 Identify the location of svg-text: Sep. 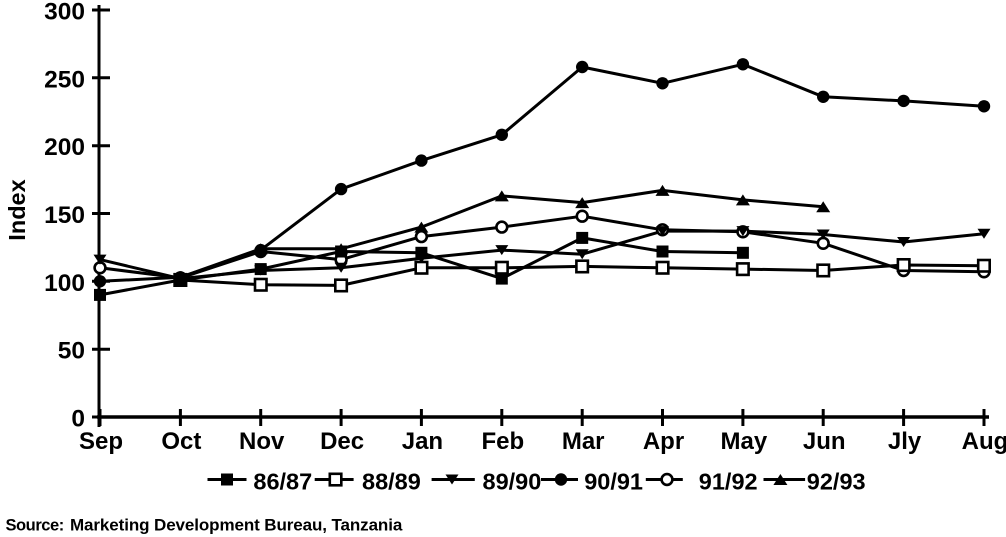
(101, 441).